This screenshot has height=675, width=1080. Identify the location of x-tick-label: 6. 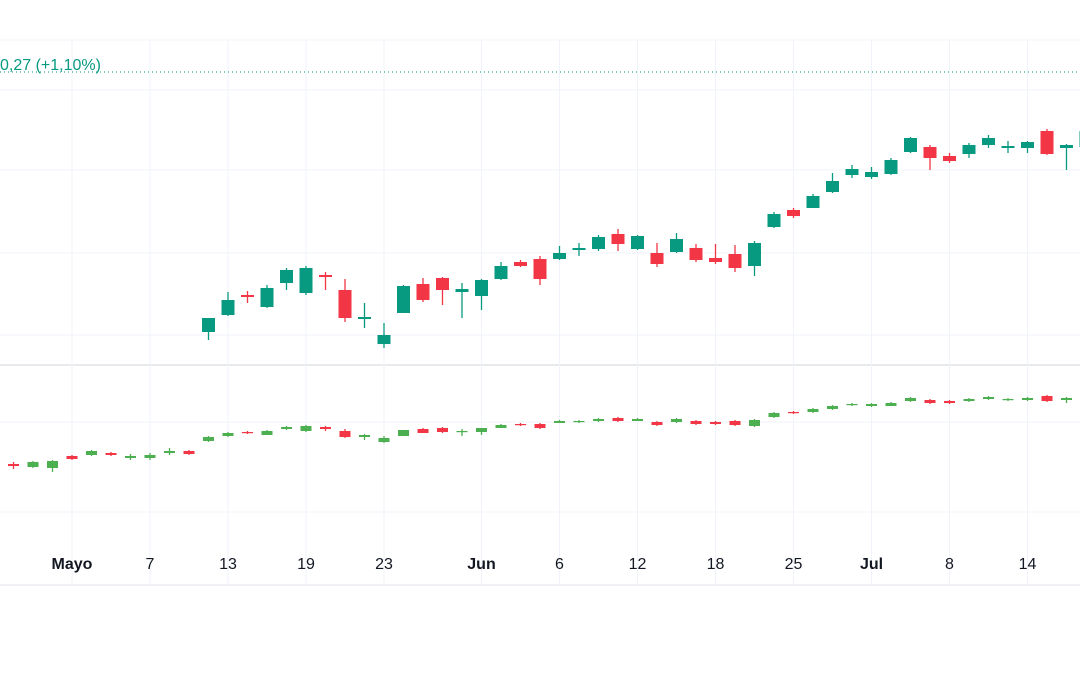
(559, 564).